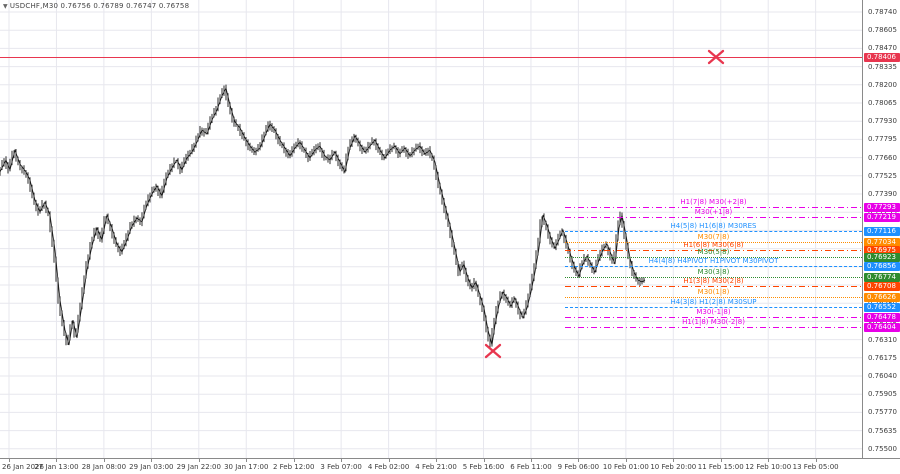  I want to click on pivot-level-label: H4(5|8) H1(6|8) M30RES, so click(713, 225).